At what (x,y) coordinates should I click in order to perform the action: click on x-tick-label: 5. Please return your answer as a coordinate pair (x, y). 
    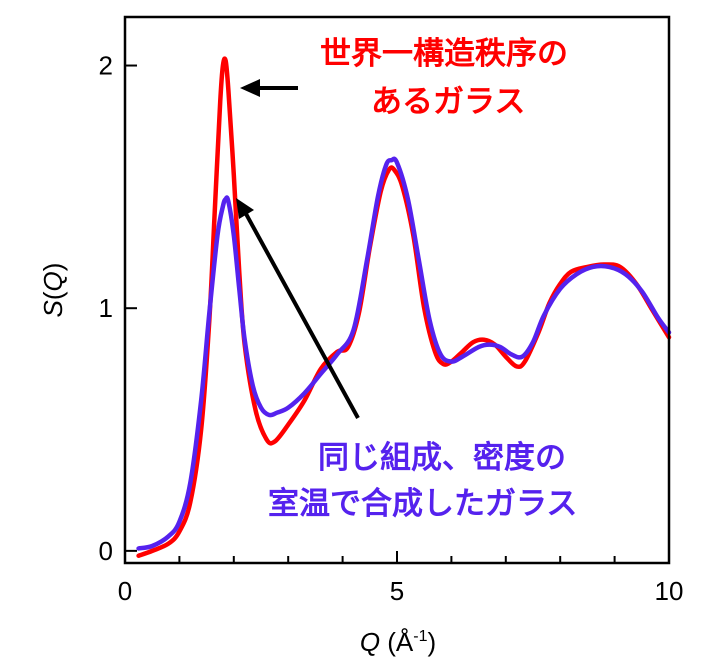
    Looking at the image, I should click on (397, 591).